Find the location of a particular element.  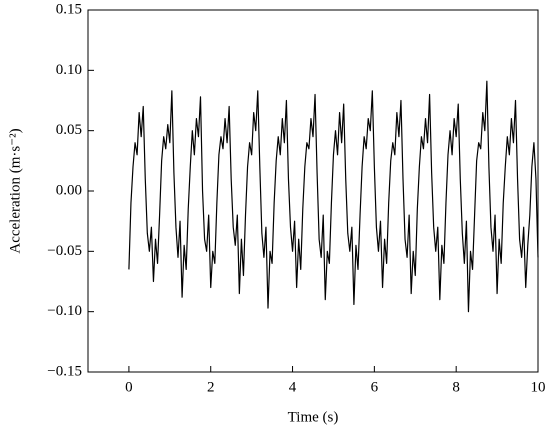

y-tick-label: −0.15 is located at coordinates (64, 371).